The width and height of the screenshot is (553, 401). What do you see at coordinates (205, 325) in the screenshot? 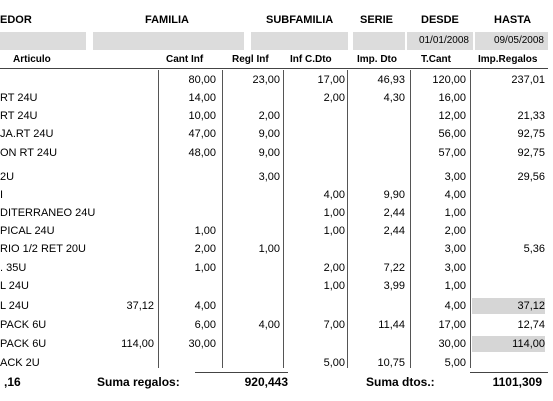
I see `cell-cant-inf: 6,00` at bounding box center [205, 325].